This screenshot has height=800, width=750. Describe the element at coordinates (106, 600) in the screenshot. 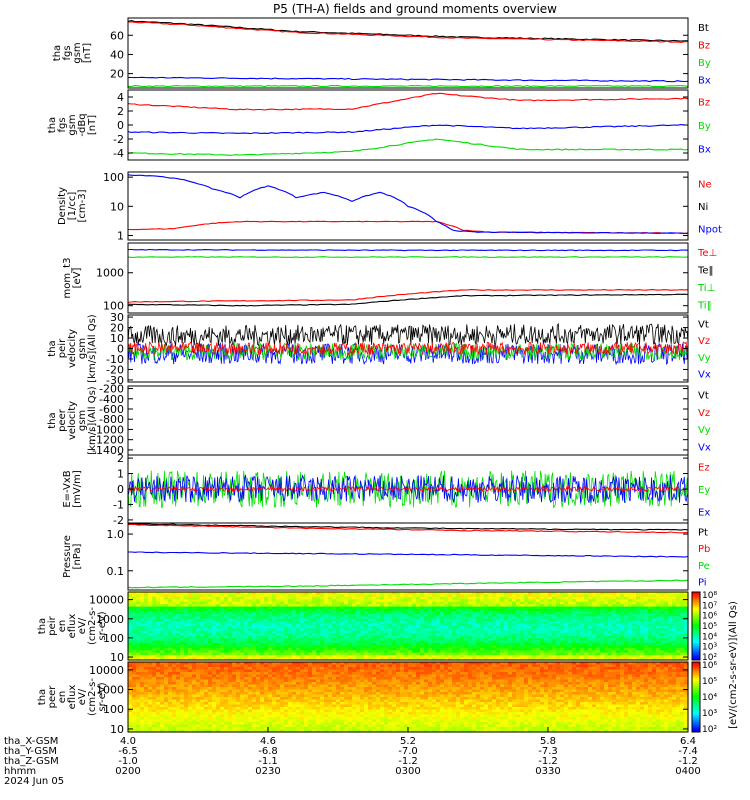

I see `y-tick-label: 10000` at that location.